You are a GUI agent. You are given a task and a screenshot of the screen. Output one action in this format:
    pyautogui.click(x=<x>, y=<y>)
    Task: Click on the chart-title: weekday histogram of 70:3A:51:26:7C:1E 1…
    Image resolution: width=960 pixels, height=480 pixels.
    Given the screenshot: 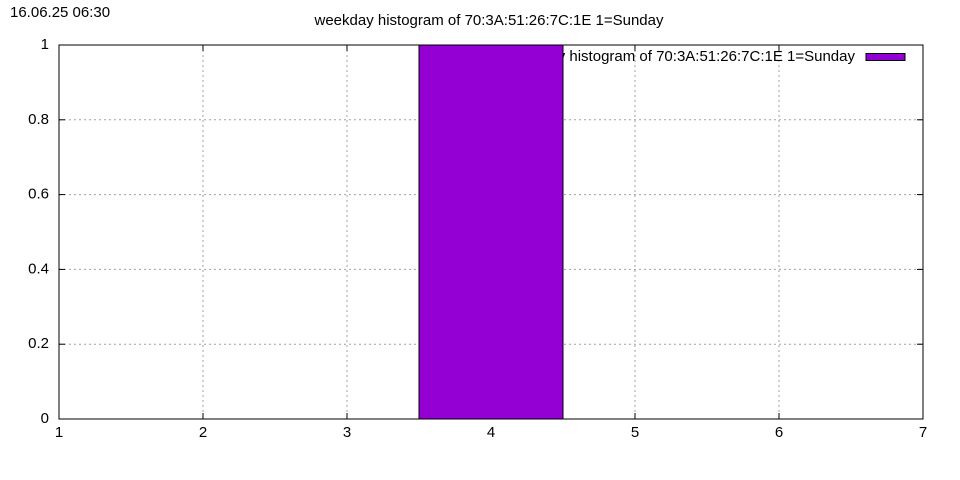 What is the action you would take?
    pyautogui.click(x=489, y=20)
    